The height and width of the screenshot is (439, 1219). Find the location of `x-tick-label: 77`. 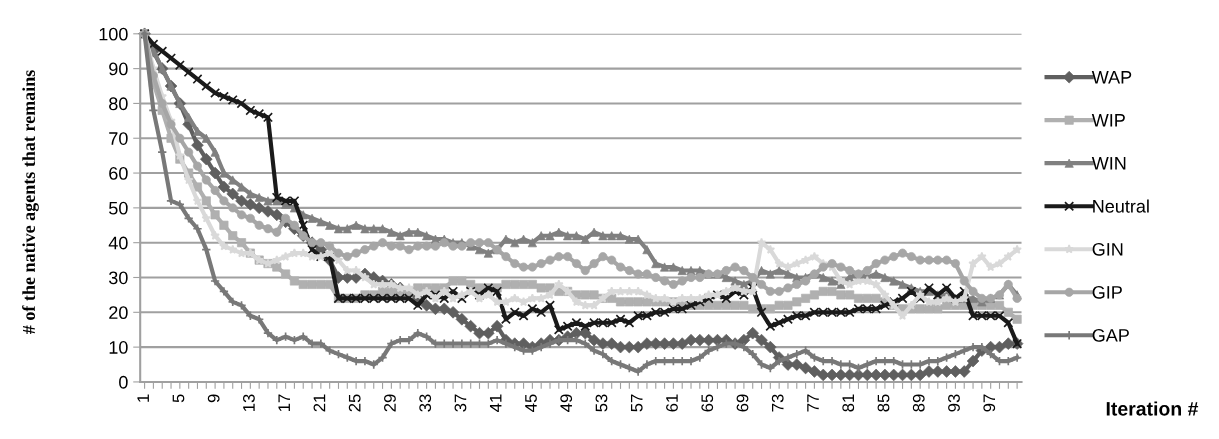

x-tick-label: 77 is located at coordinates (813, 403).